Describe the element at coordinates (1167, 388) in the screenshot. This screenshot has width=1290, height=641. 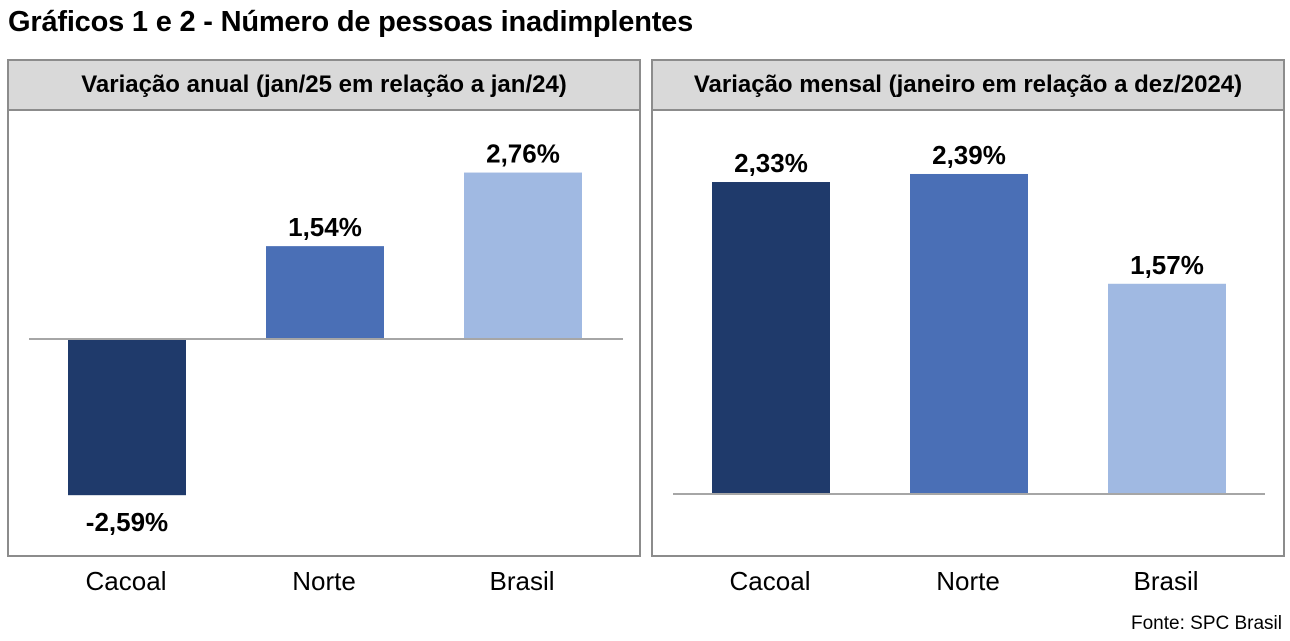
I see `bar-monthly-brasil` at that location.